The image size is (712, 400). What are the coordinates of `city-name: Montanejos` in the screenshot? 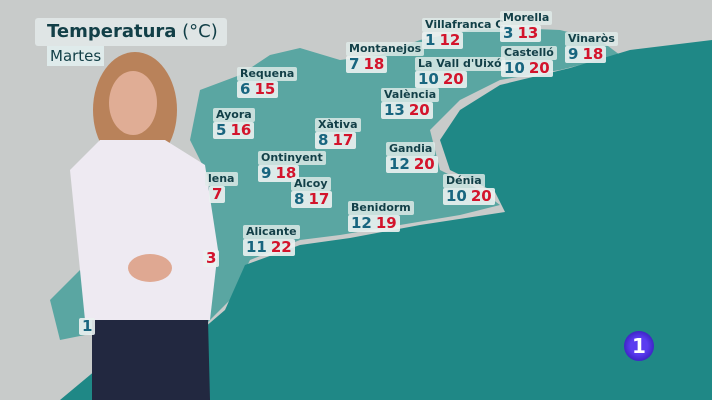 It's located at (385, 49).